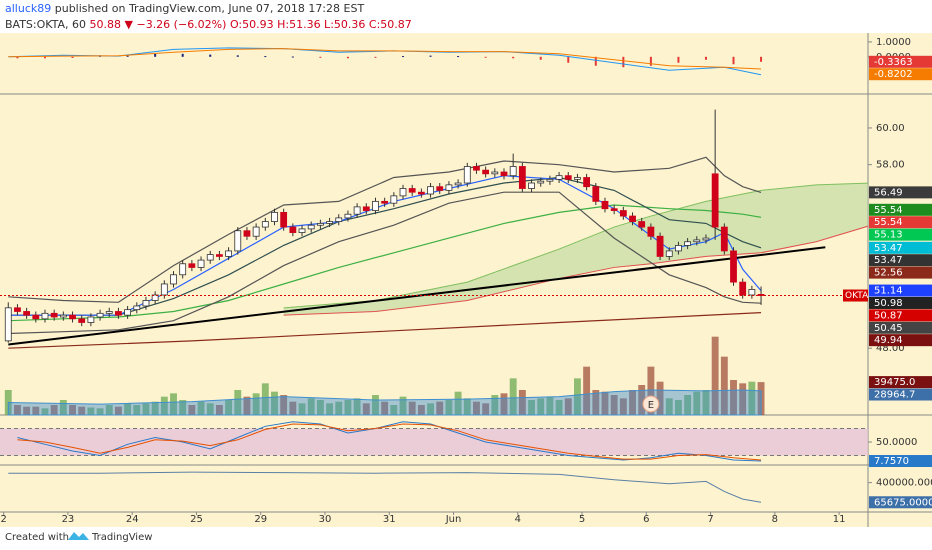 Image resolution: width=932 pixels, height=550 pixels. I want to click on x-tick-label: 30, so click(325, 519).